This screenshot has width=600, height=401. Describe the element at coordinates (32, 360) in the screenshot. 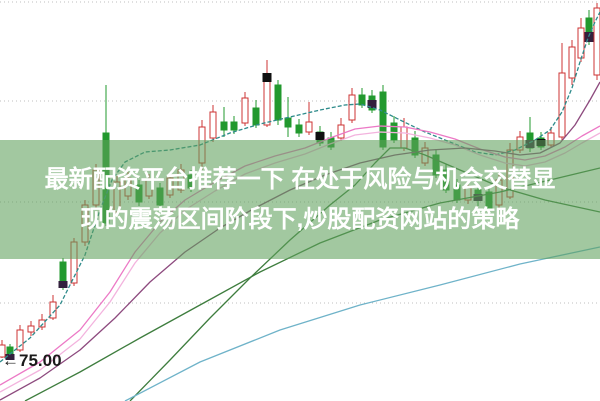

I see `price-annotation: ←75.00` at that location.